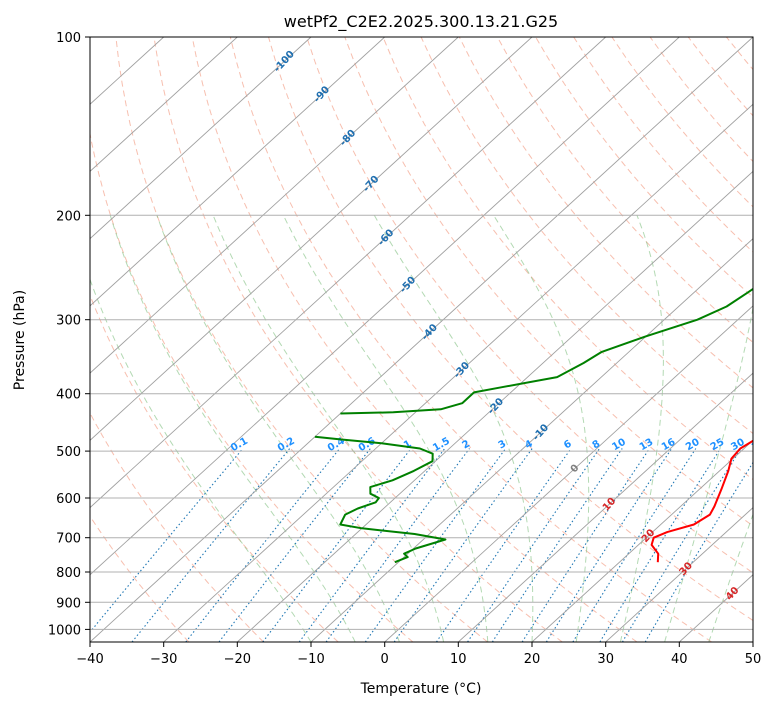 This screenshot has height=708, width=775. Describe the element at coordinates (529, 444) in the screenshot. I see `mixing-ratio-label: 4` at that location.